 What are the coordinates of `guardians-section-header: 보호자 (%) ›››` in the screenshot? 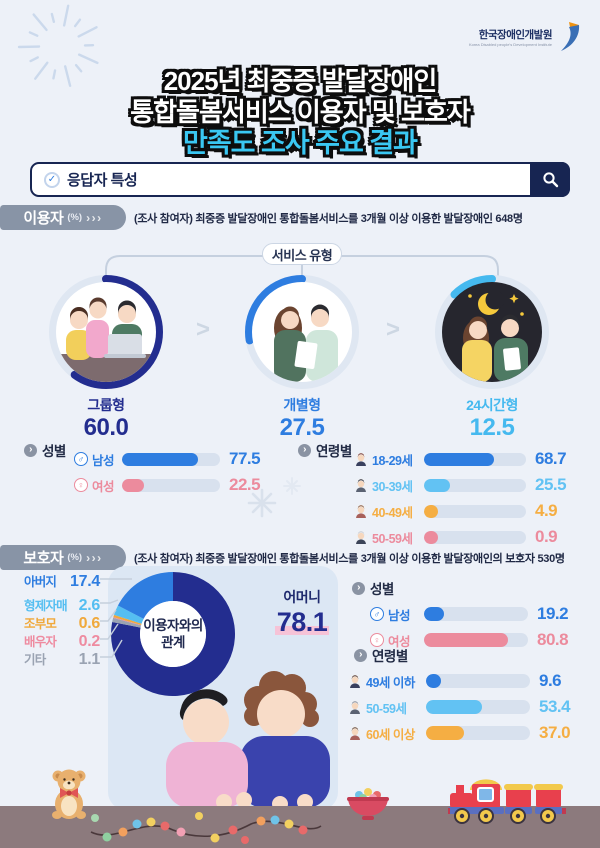 It's located at (63, 557).